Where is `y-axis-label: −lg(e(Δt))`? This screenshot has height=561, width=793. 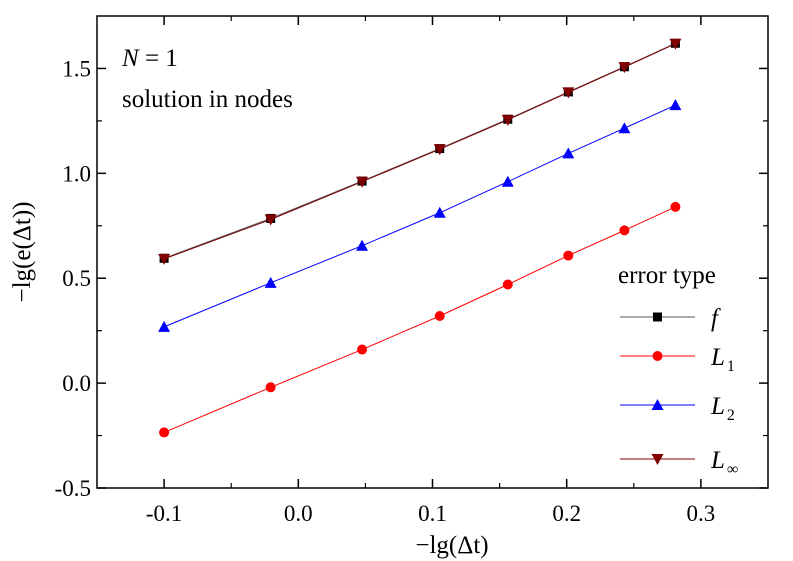 y-axis-label: −lg(e(Δt)) is located at coordinates (22, 252).